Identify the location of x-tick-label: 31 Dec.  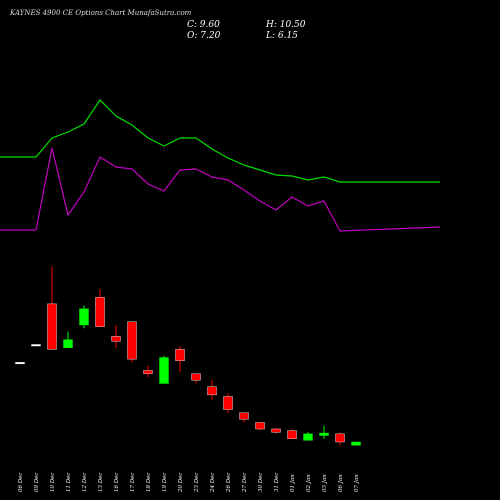
(277, 483).